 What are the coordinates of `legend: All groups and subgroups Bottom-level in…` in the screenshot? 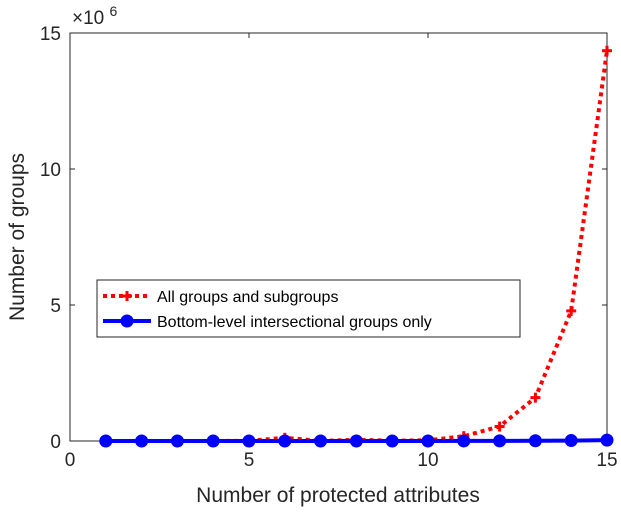 It's located at (308, 308).